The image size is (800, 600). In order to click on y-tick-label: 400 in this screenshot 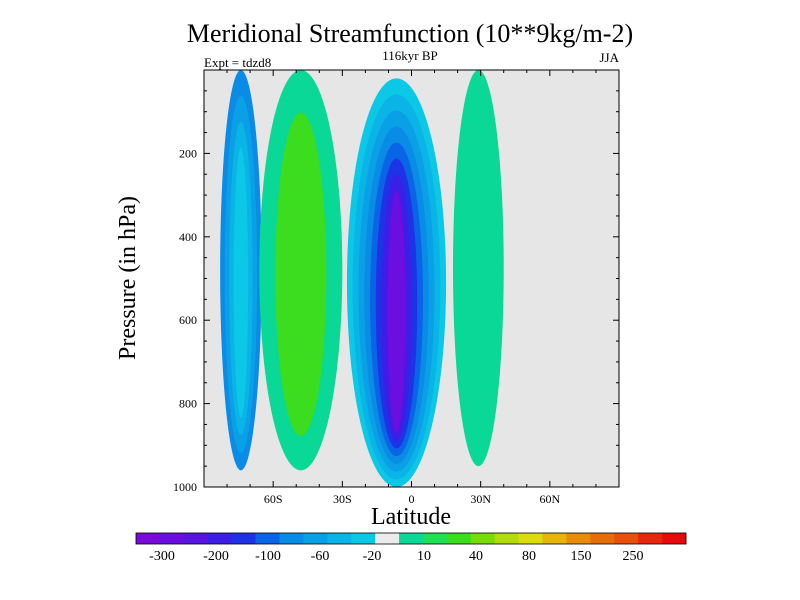, I will do `click(188, 237)`.